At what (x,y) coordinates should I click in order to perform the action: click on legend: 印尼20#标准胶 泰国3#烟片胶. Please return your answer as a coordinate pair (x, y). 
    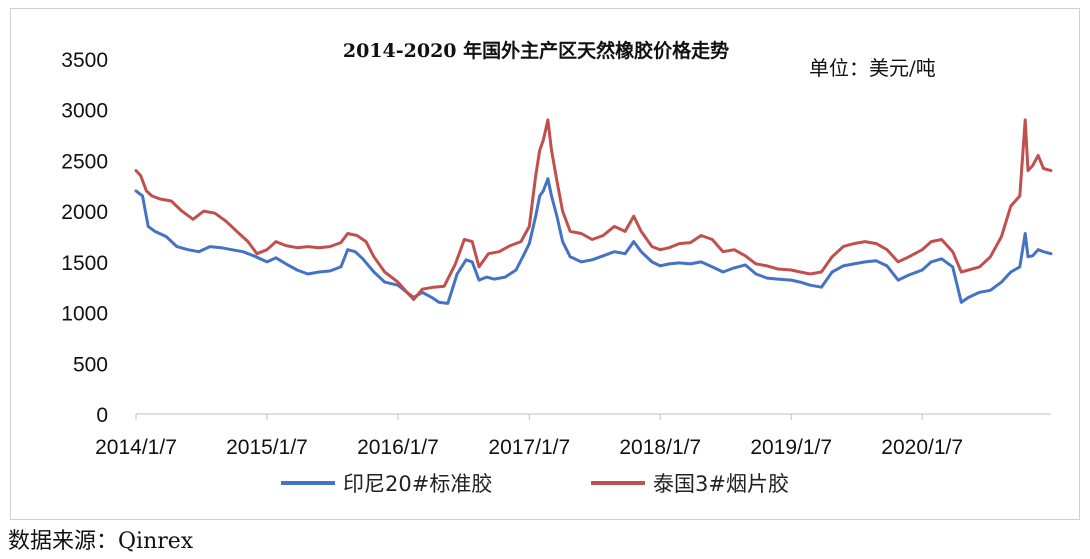
    Looking at the image, I should click on (535, 484).